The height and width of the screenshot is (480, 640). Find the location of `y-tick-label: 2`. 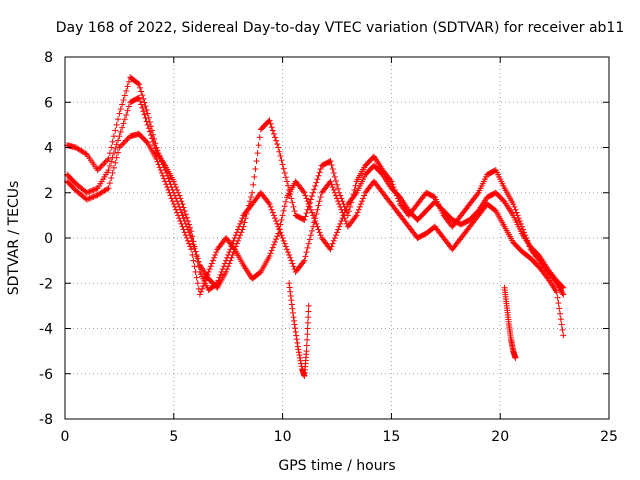

y-tick-label: 2 is located at coordinates (48, 194).